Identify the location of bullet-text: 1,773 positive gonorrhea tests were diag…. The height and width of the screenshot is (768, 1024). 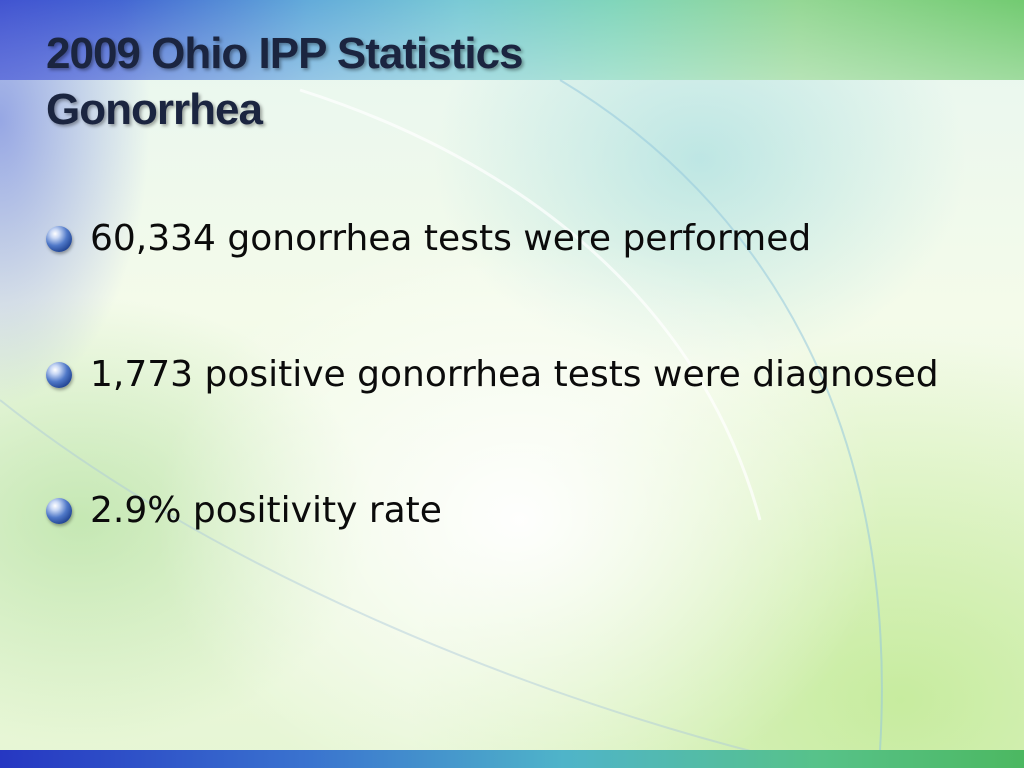
(514, 374).